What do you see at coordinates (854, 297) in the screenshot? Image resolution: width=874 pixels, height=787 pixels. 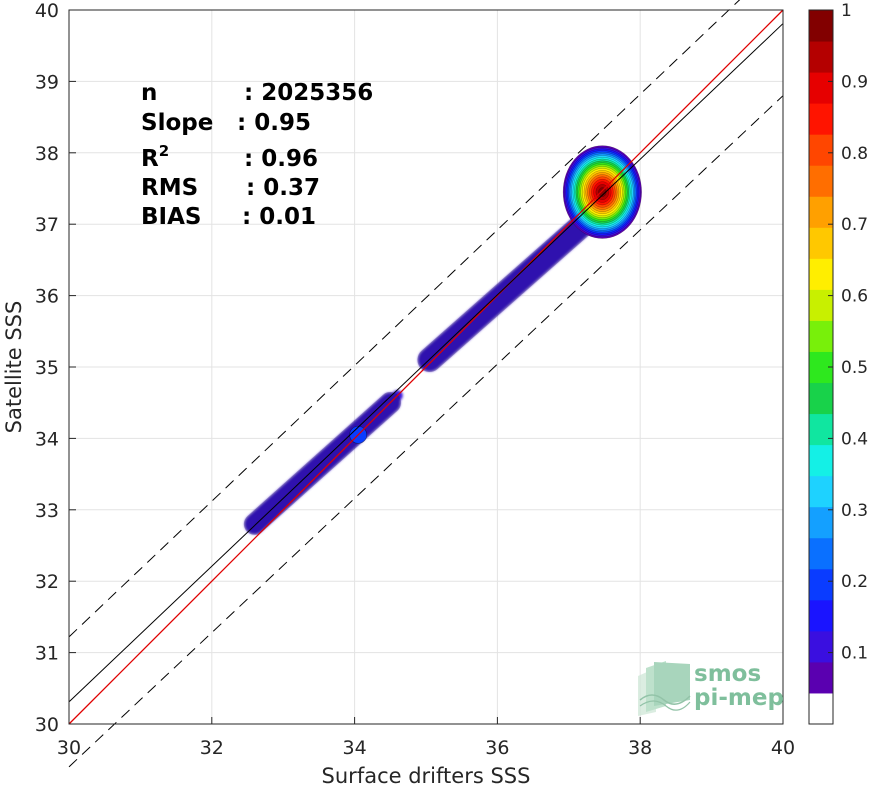 I see `colorbar-tick-label: 0.6` at bounding box center [854, 297].